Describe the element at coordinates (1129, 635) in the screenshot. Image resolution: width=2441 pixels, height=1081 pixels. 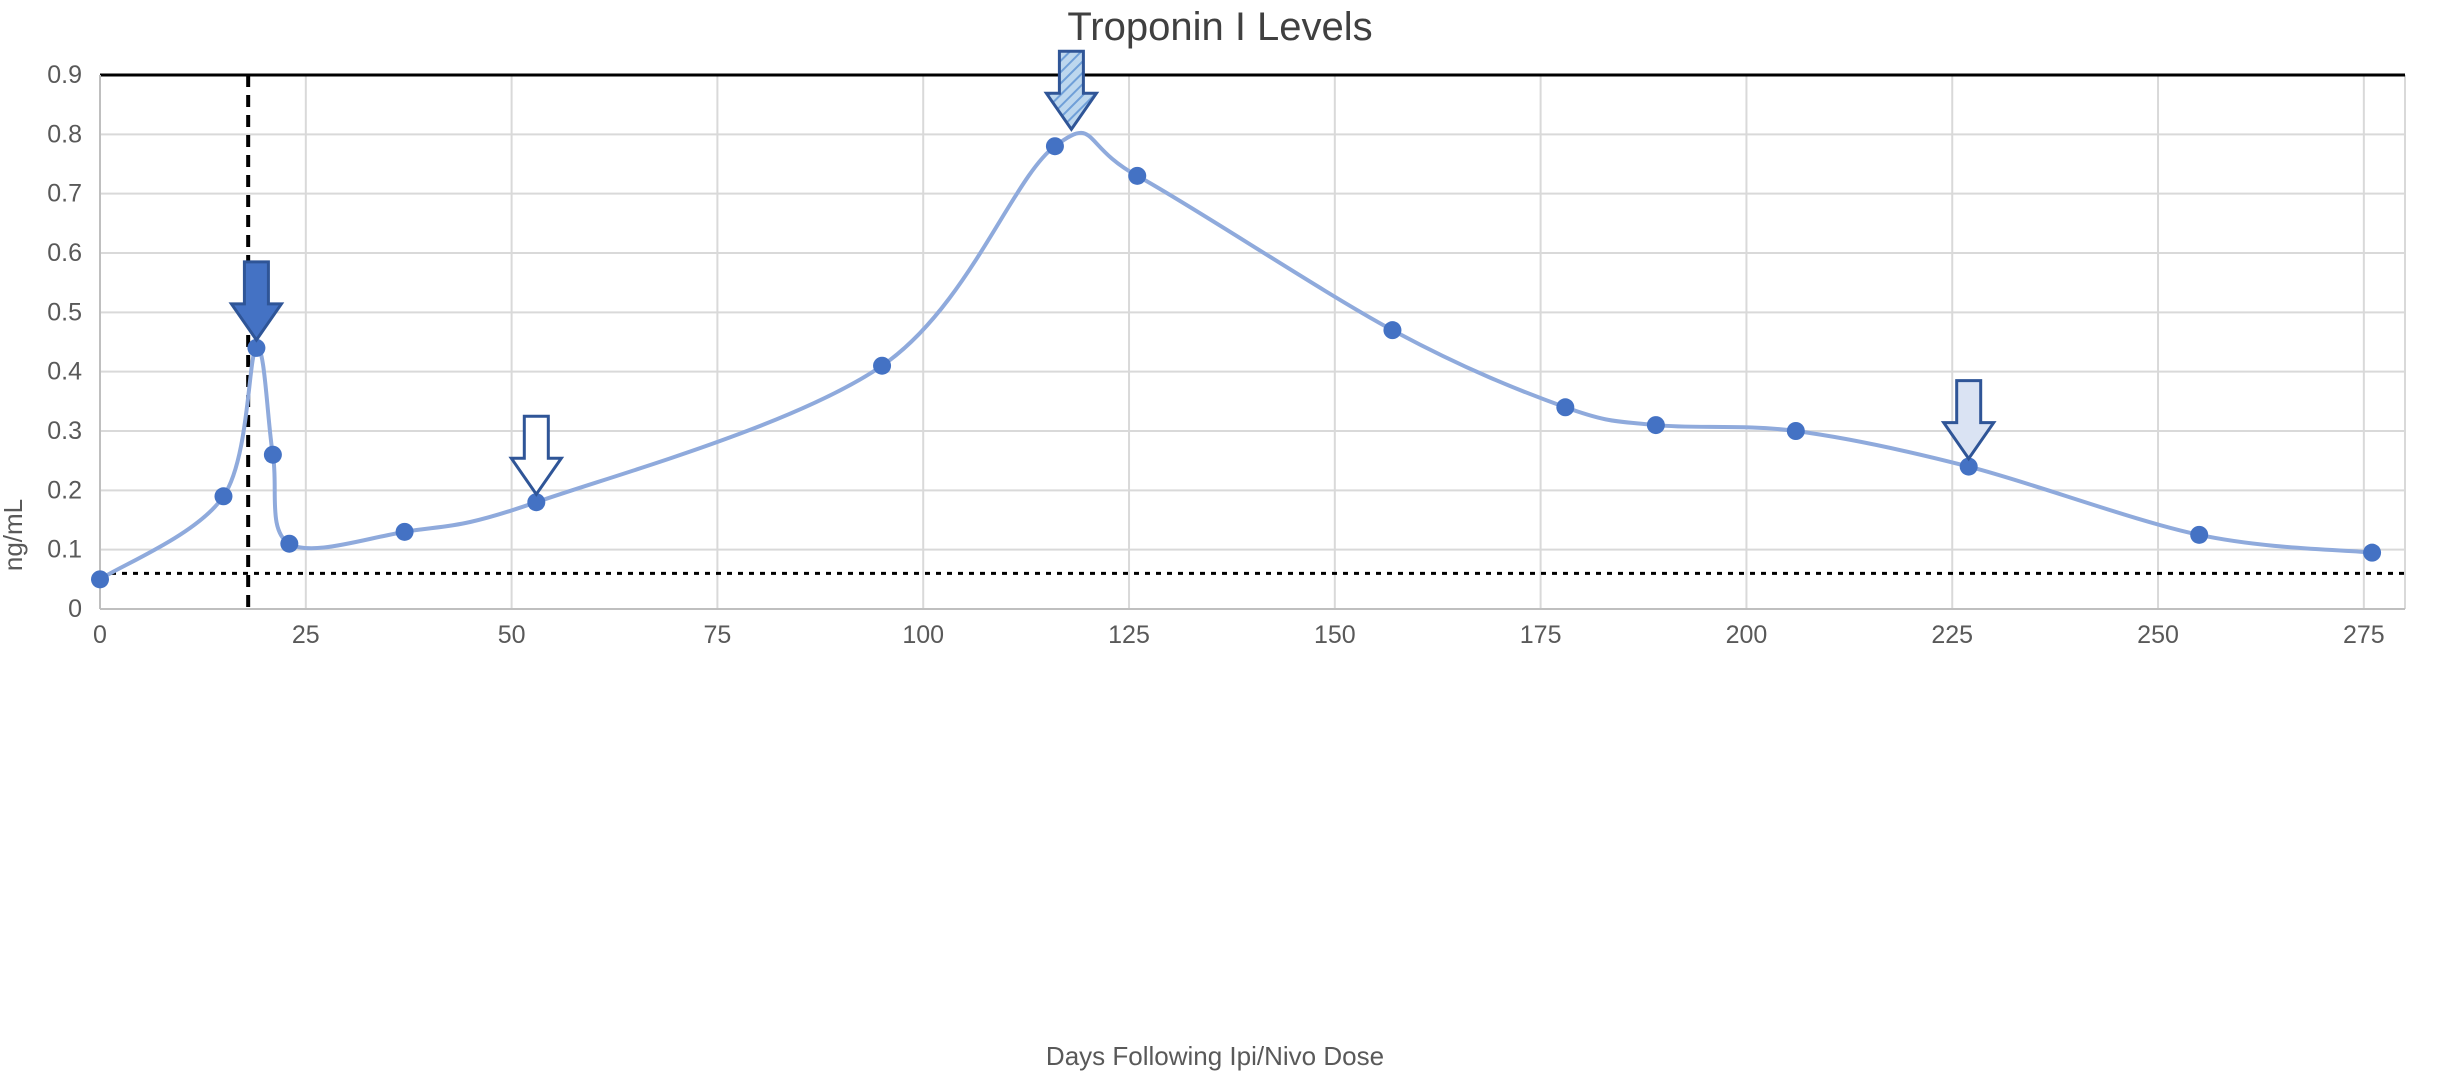
I see `x-tick-label: 125` at that location.